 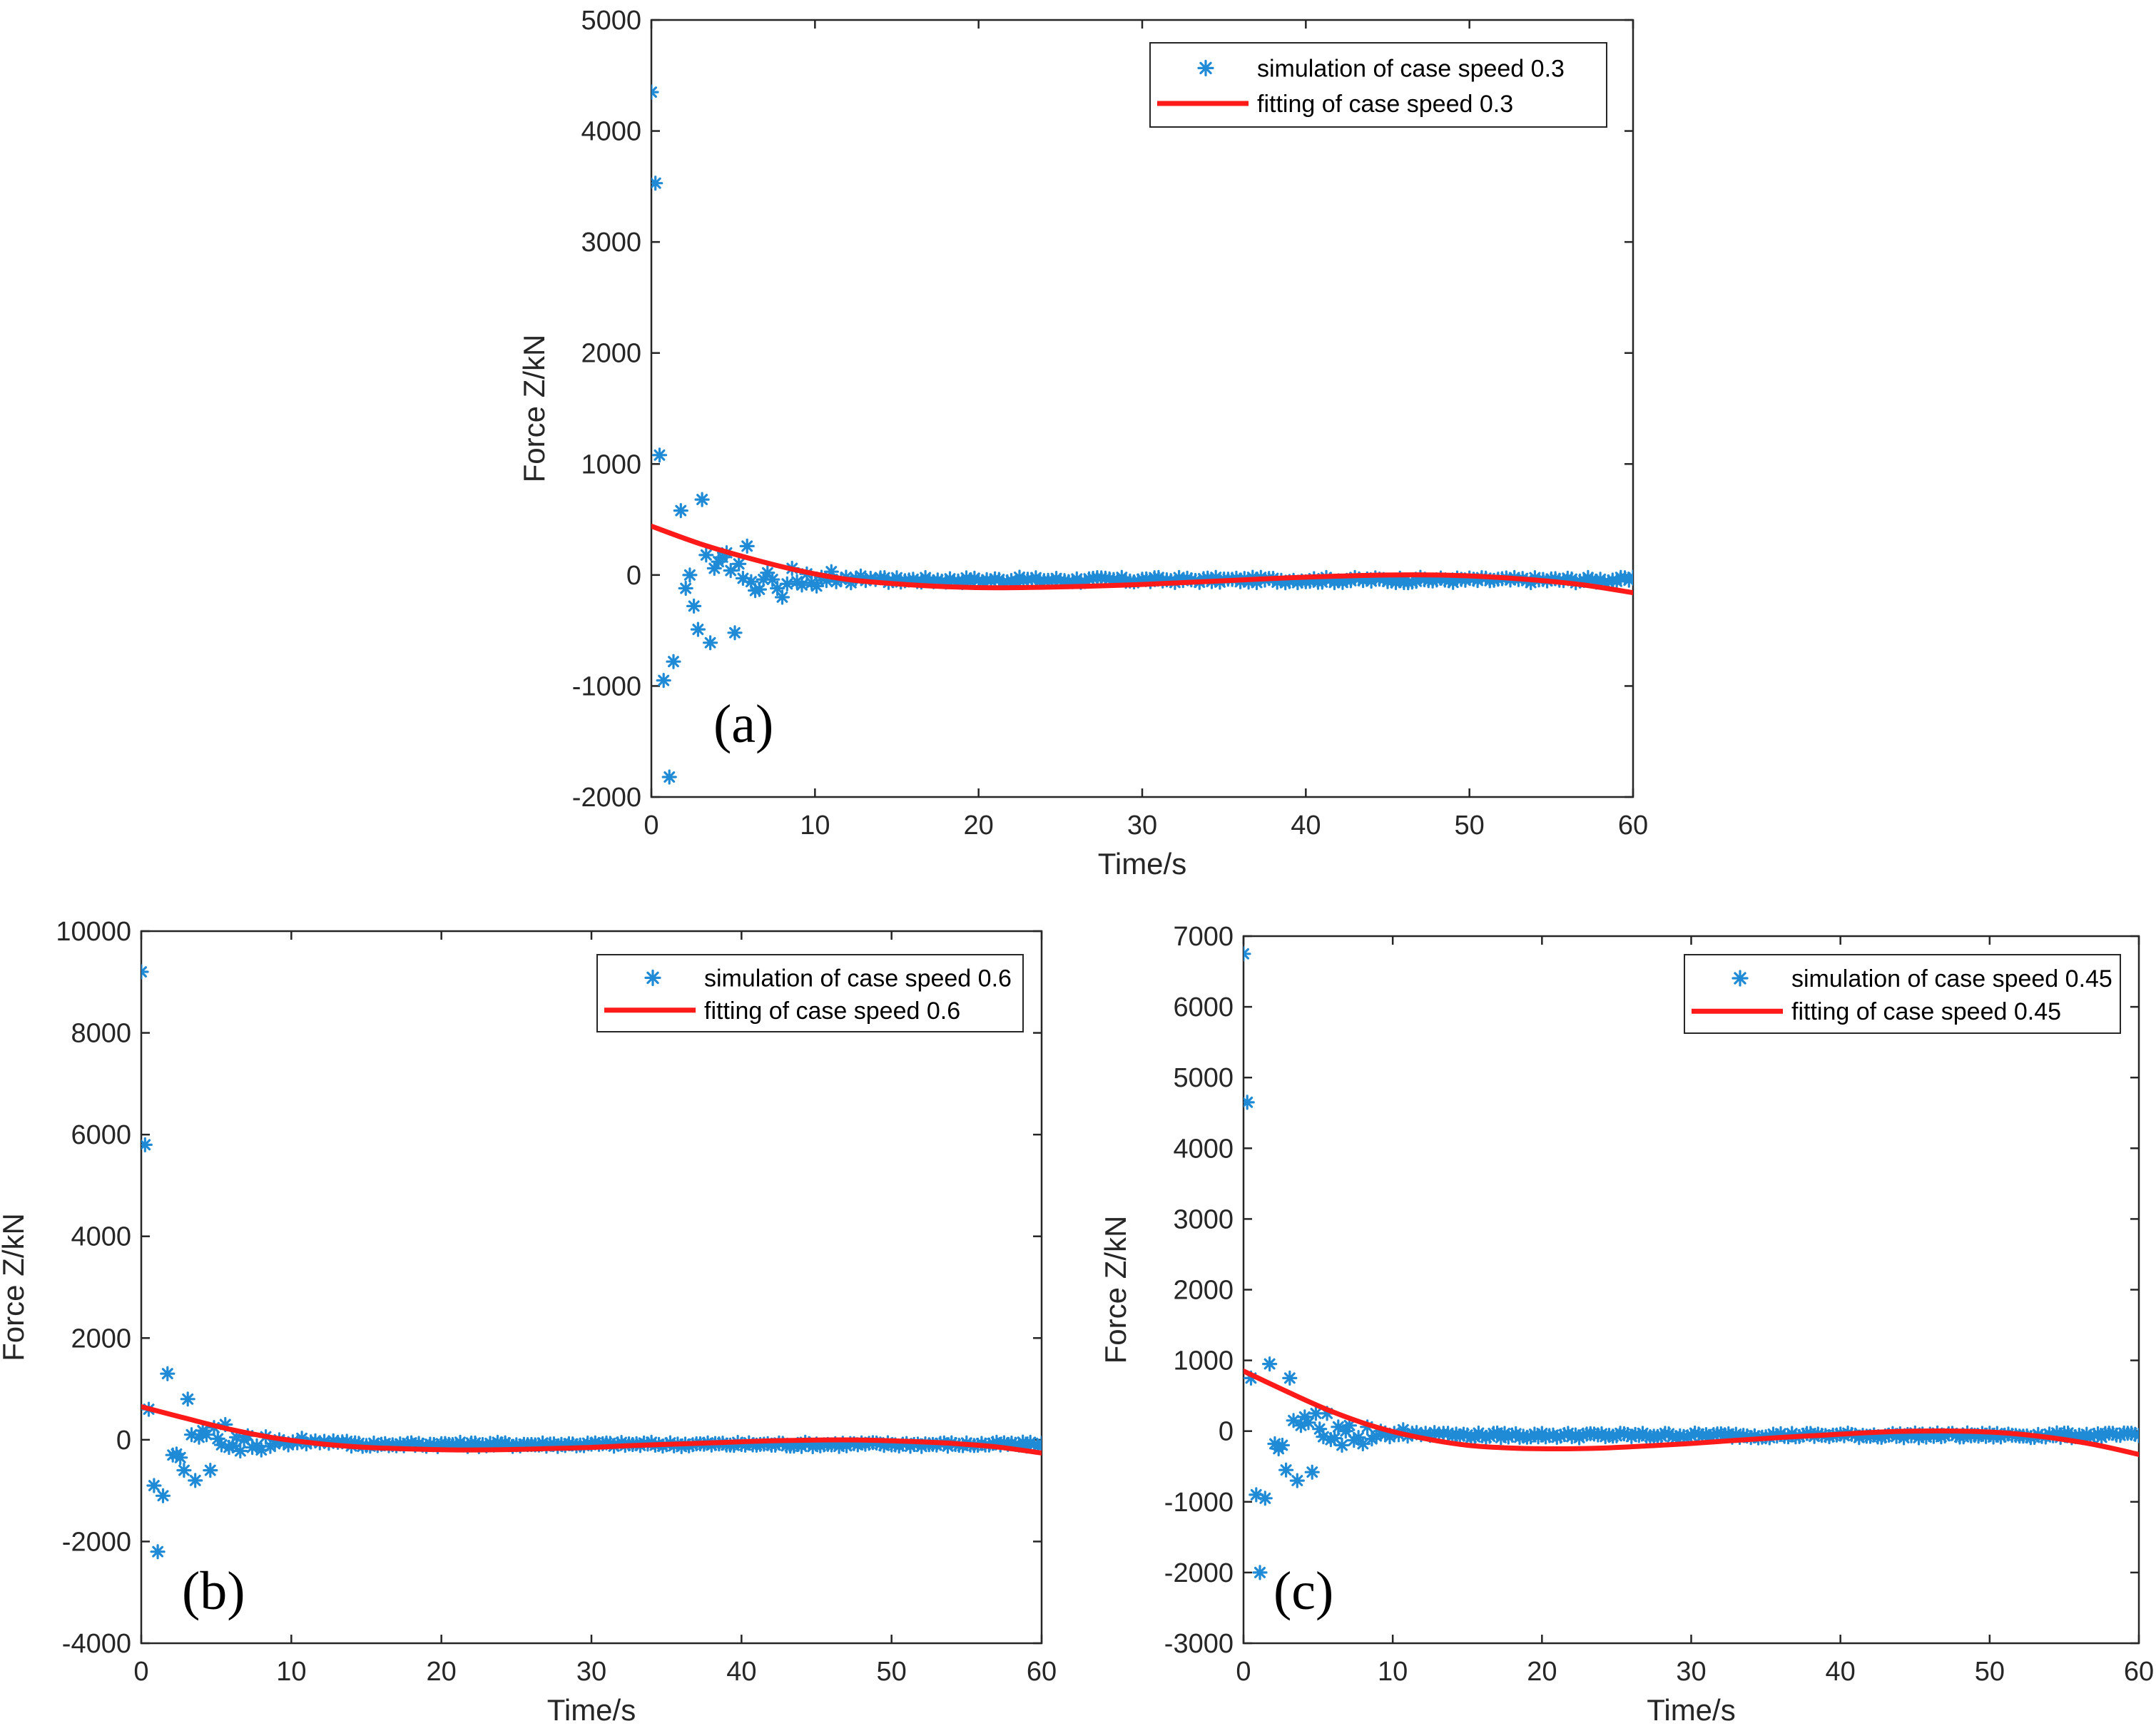 I want to click on y-tick-label: 2000, so click(x=101, y=1339).